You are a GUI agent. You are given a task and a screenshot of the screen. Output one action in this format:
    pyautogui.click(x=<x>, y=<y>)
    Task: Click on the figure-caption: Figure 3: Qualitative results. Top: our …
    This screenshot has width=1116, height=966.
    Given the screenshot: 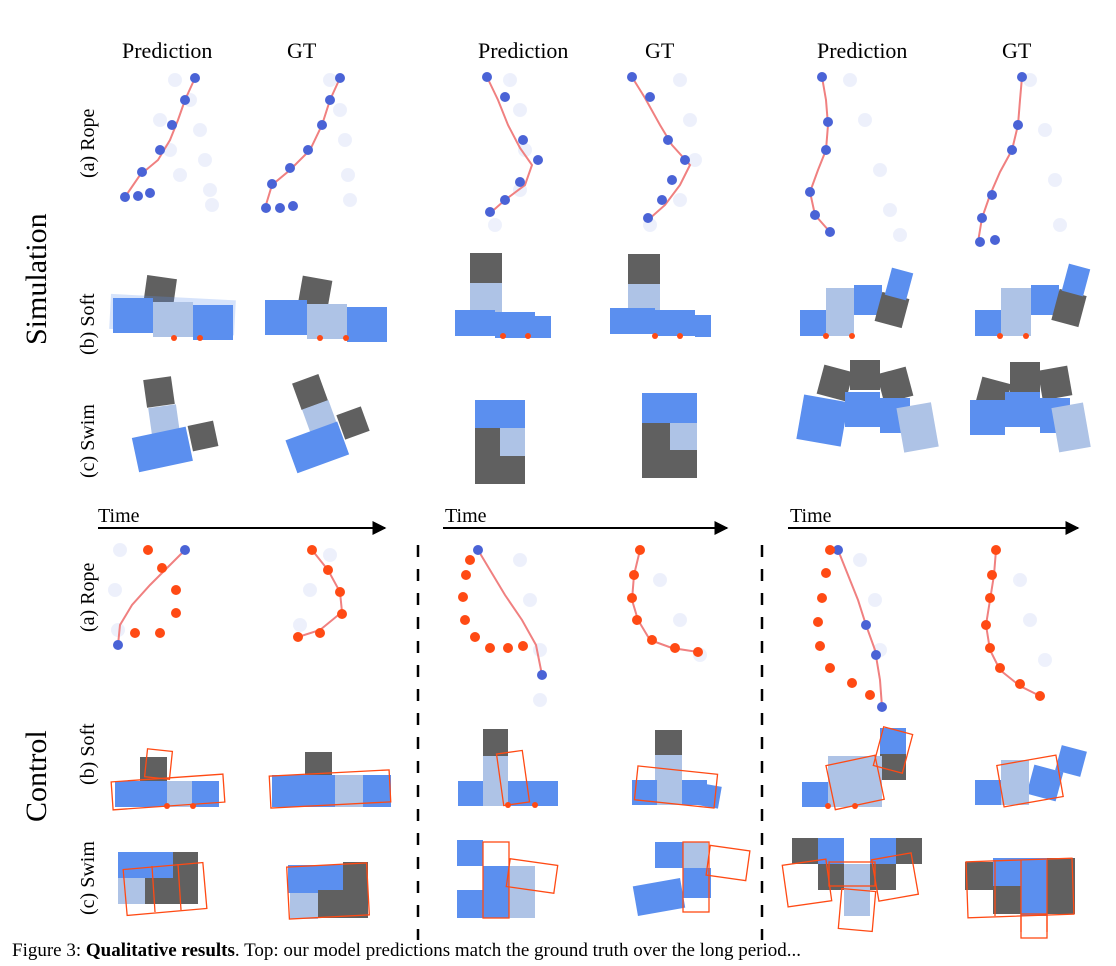 What is the action you would take?
    pyautogui.click(x=406, y=951)
    